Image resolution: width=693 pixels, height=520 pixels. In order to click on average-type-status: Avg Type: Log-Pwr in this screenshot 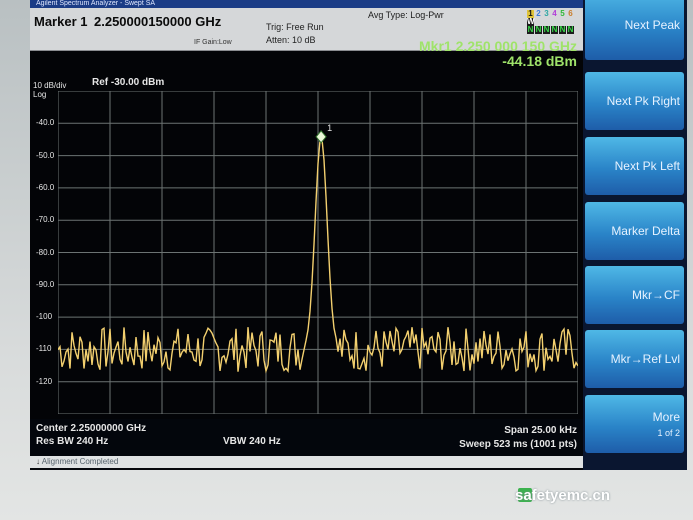, I will do `click(406, 15)`.